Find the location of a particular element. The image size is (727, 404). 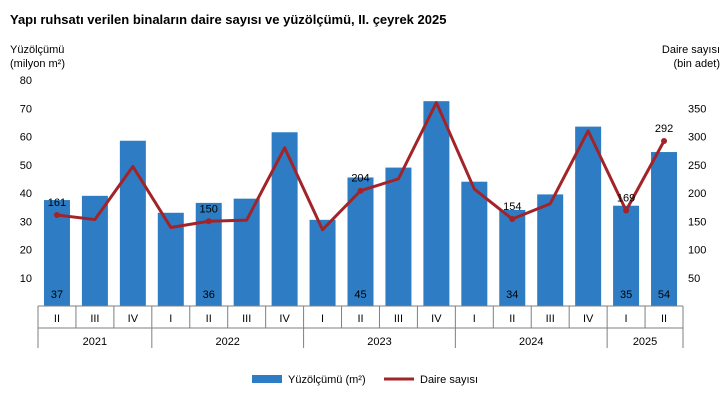

right-tick-label: 50 is located at coordinates (694, 279).